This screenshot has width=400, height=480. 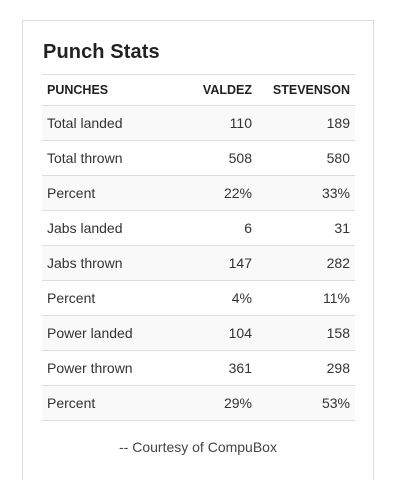 I want to click on column-header-stevenson: STEVENSON, so click(x=306, y=90).